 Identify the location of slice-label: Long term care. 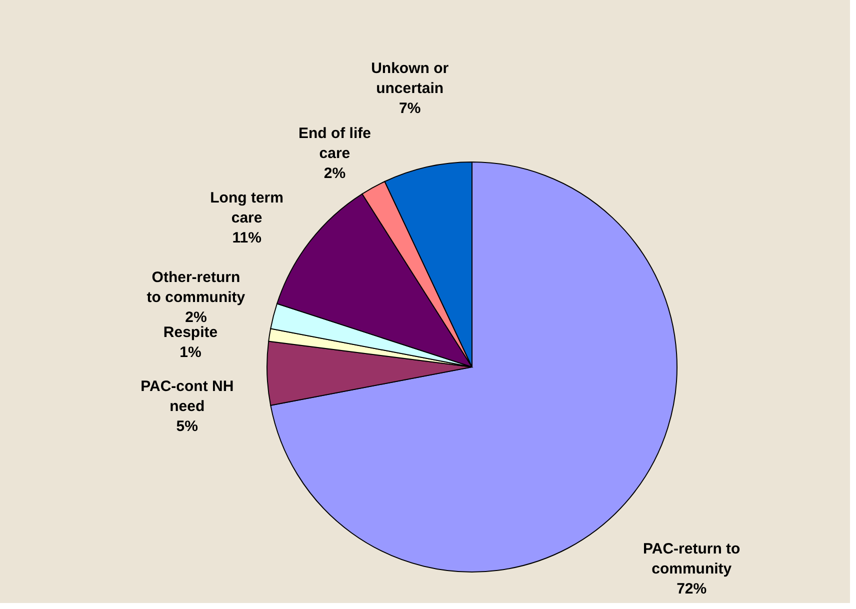
(247, 207).